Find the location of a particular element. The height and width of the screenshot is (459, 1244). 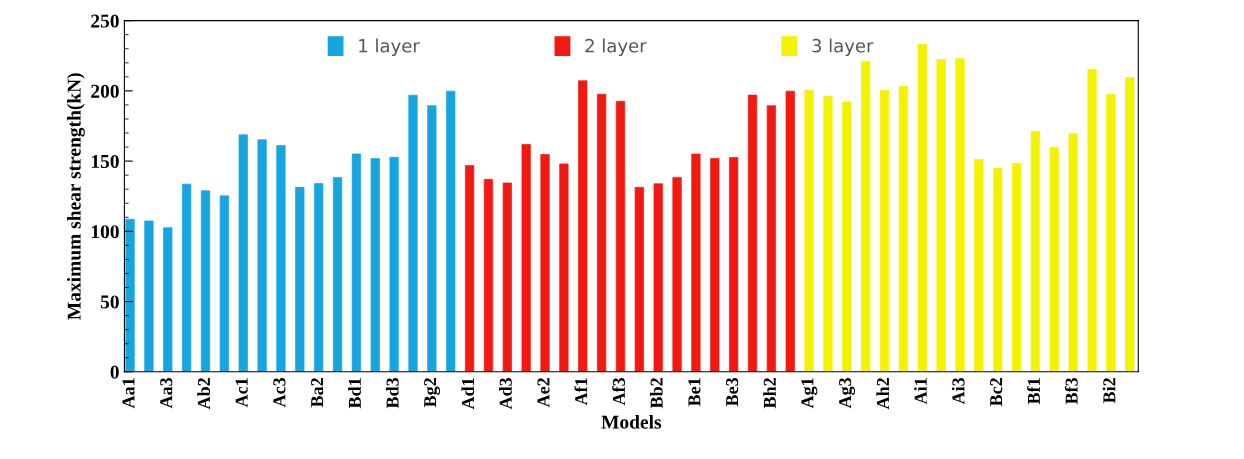

x-tick-label: Ag3 is located at coordinates (847, 393).